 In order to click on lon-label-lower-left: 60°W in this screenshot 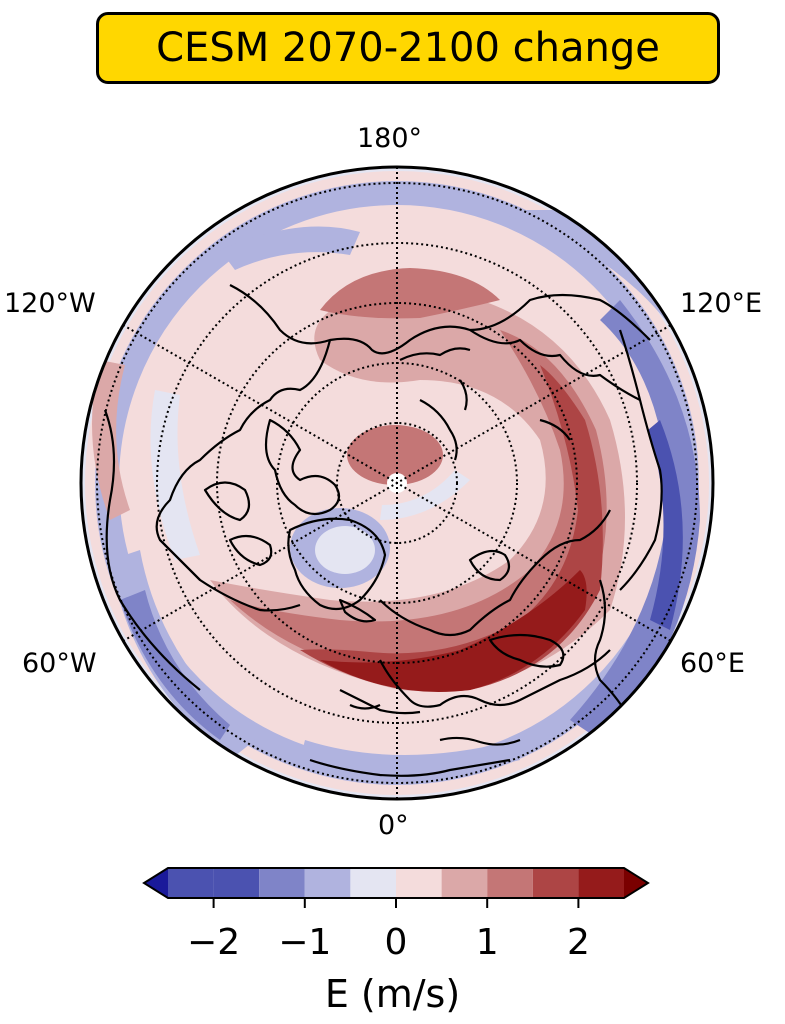, I will do `click(59, 663)`.